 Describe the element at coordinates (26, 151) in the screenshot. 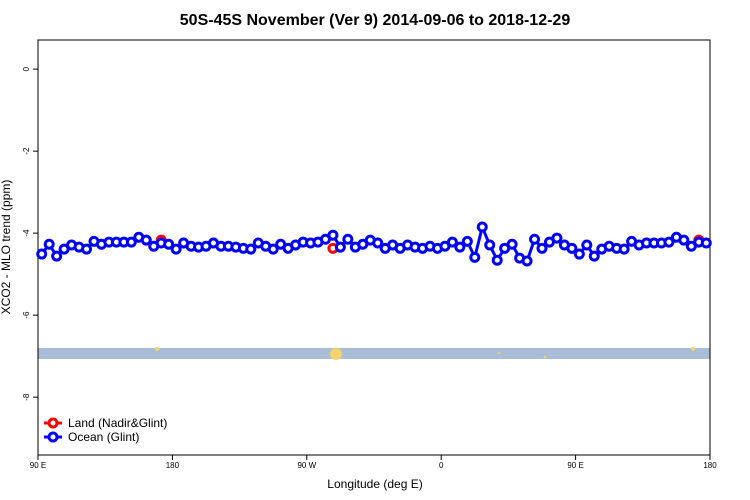

I see `y-tick-label: -2` at that location.